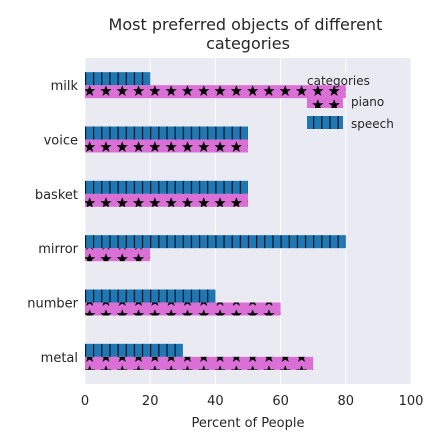  Describe the element at coordinates (150, 296) in the screenshot. I see `bar-speech-number` at that location.